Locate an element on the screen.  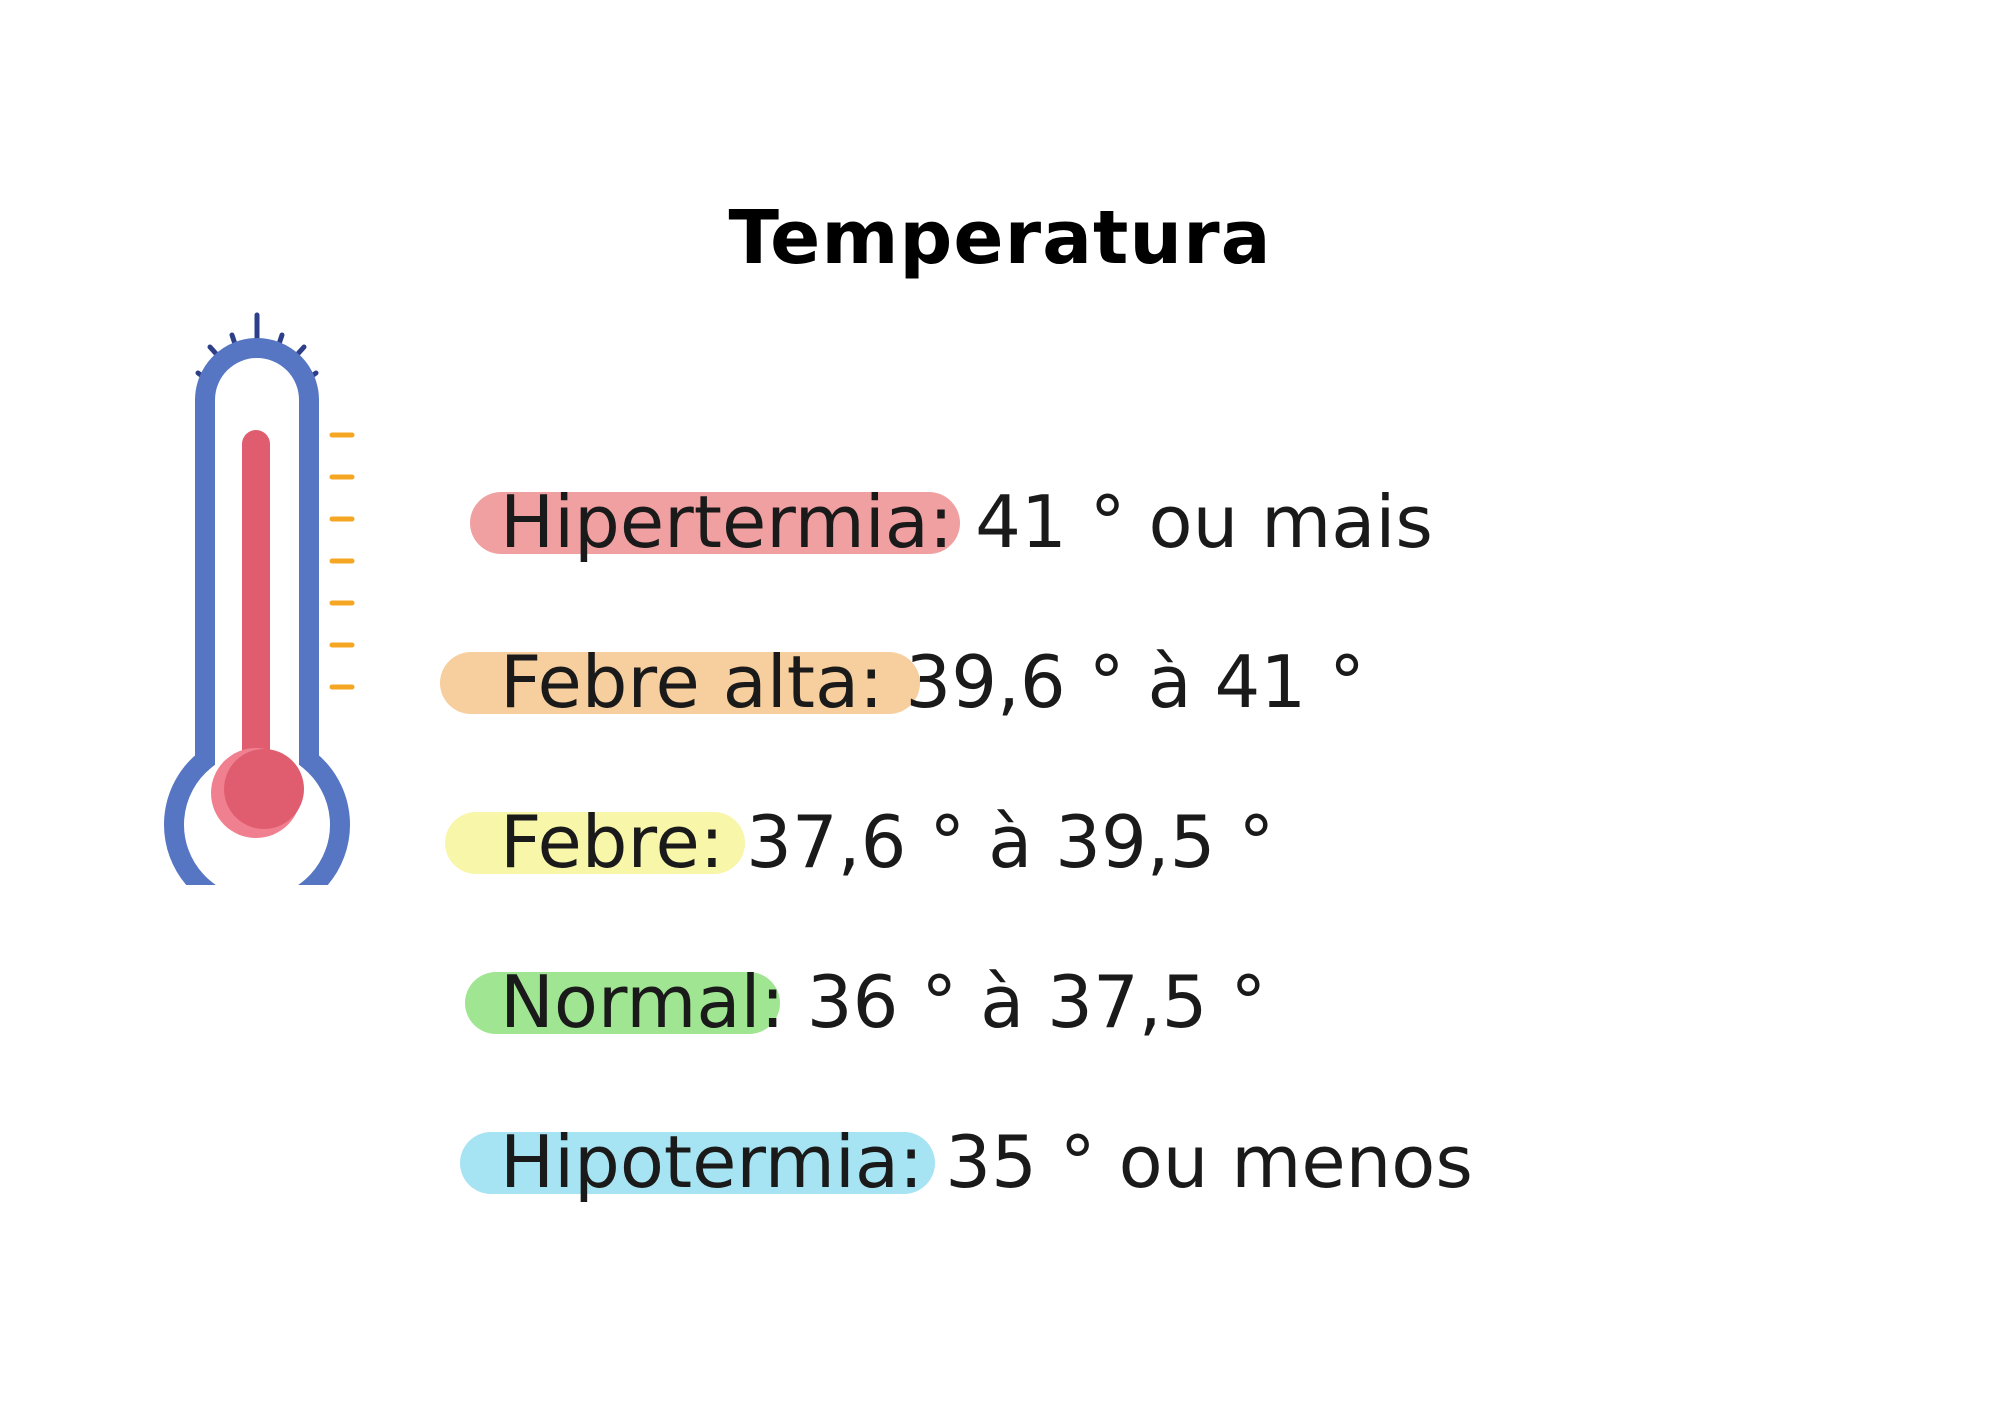
row-hipotermia: Hipotermia: 35 ° ou menos is located at coordinates (1090, 1190).